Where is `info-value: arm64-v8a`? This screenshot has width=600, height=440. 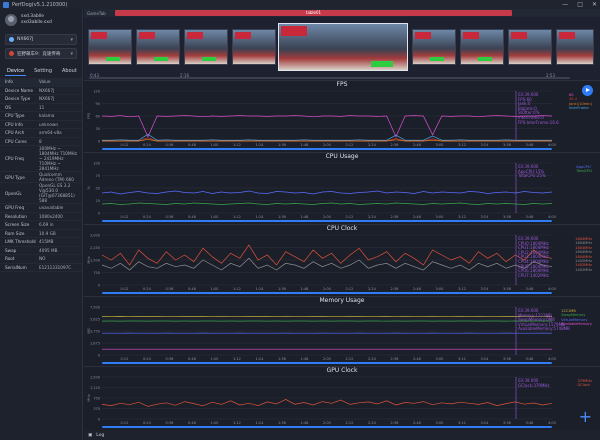 info-value: arm64-v8a is located at coordinates (50, 133).